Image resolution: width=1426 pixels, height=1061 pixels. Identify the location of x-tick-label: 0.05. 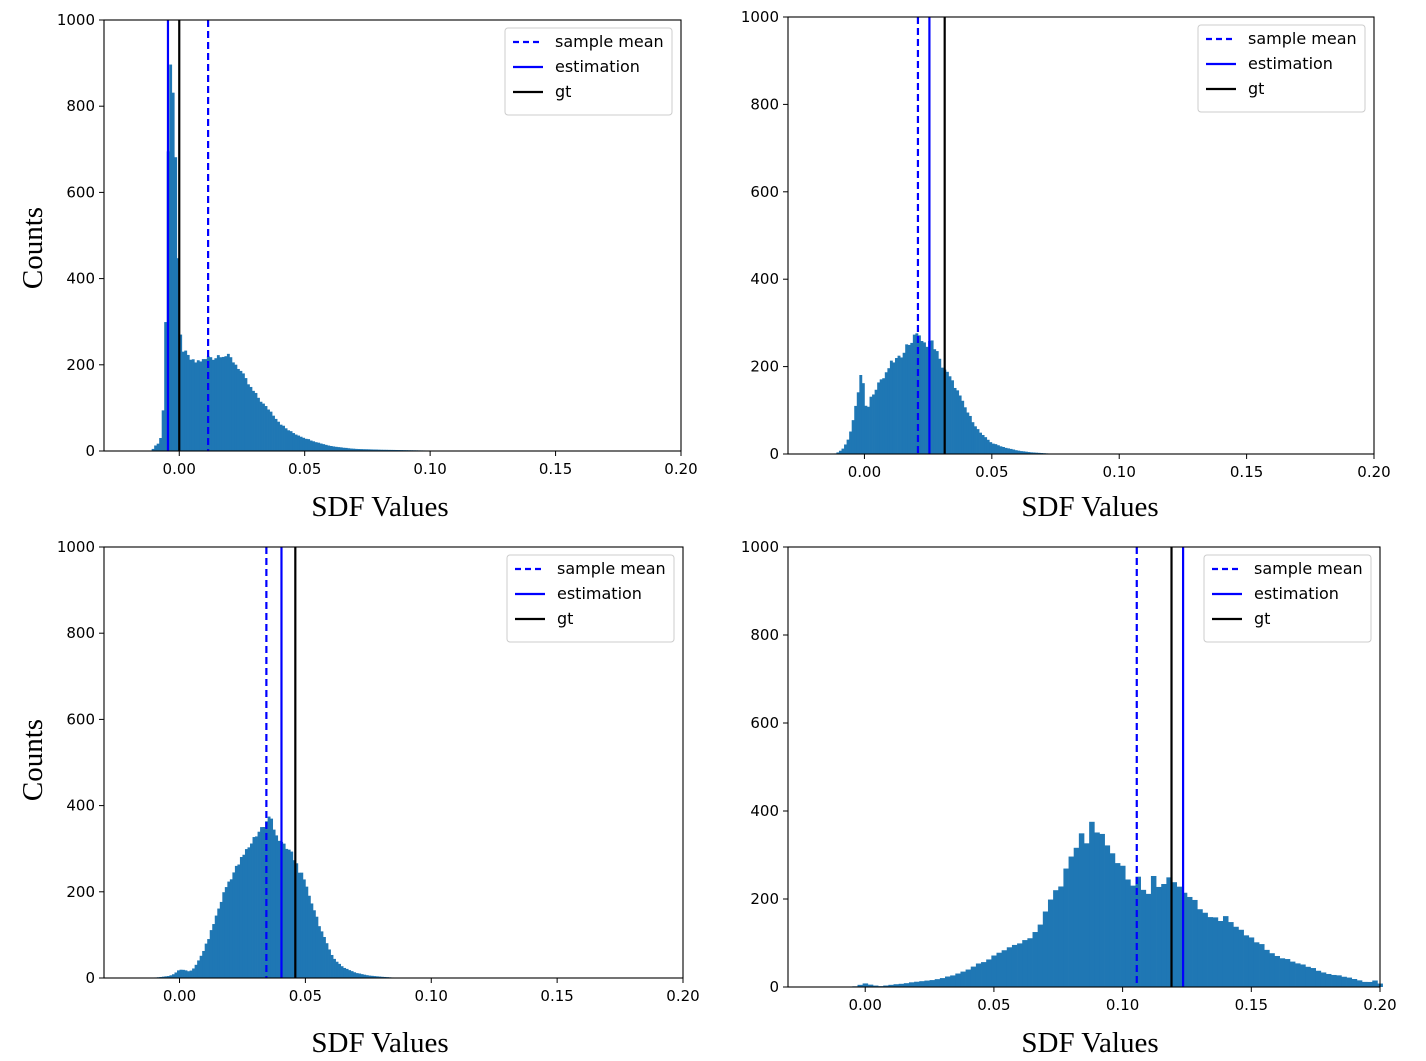
(993, 1005).